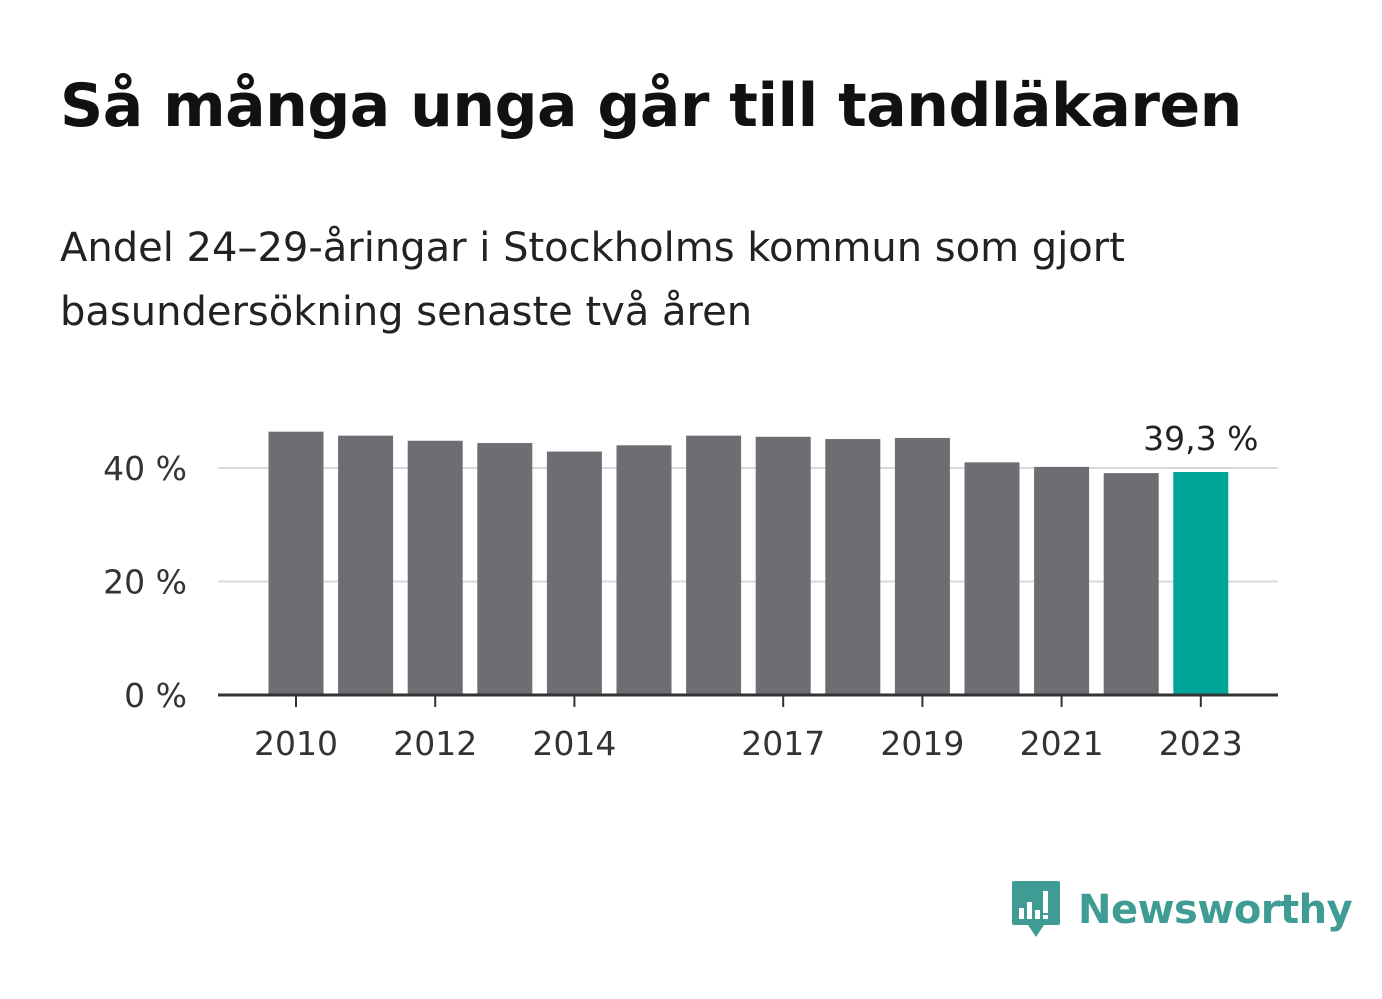  What do you see at coordinates (714, 565) in the screenshot?
I see `bar-2016` at bounding box center [714, 565].